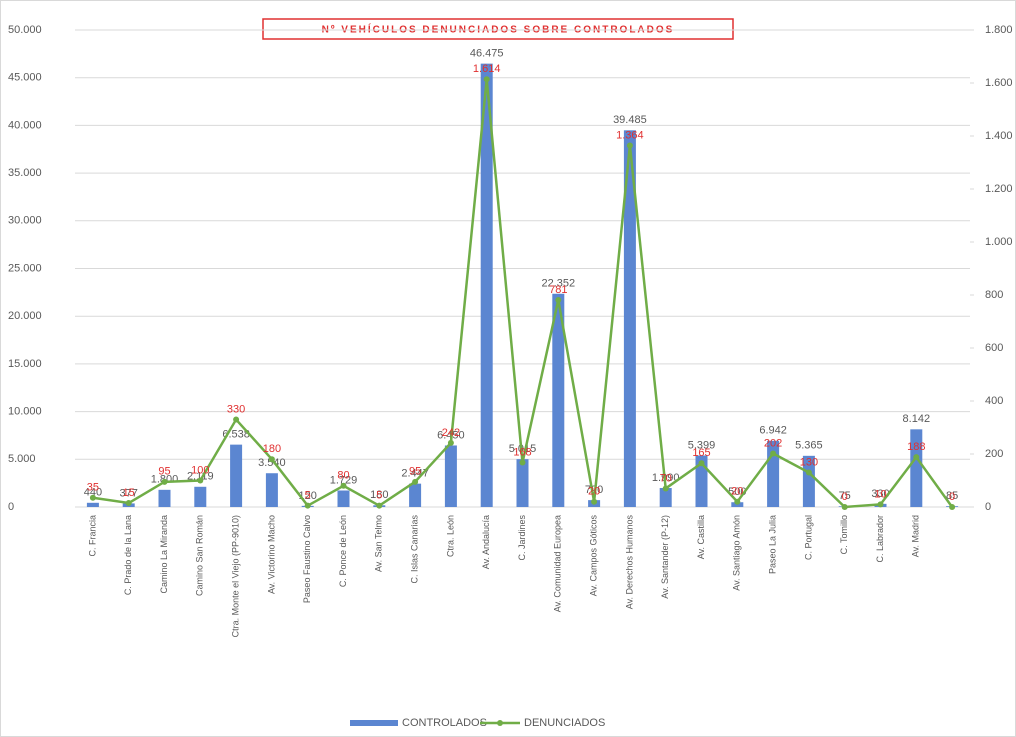 This screenshot has width=1016, height=737. Describe the element at coordinates (737, 492) in the screenshot. I see `line-label: 20` at that location.